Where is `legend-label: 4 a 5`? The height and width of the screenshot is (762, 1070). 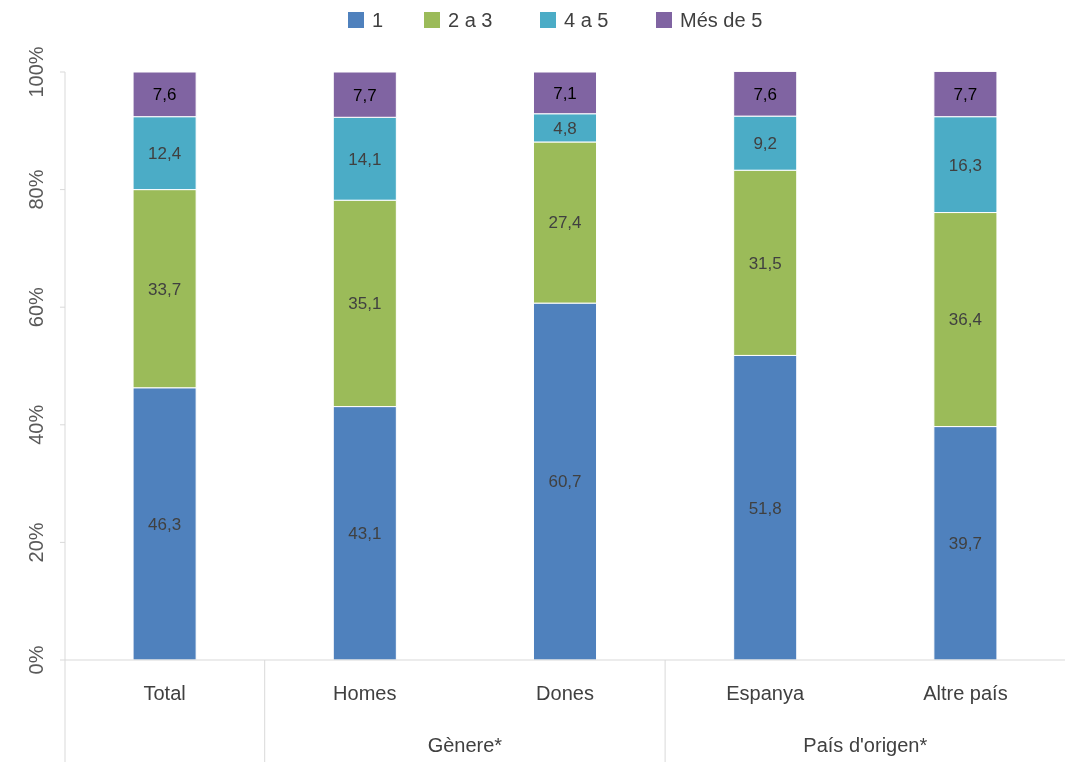 legend-label: 4 a 5 is located at coordinates (586, 20).